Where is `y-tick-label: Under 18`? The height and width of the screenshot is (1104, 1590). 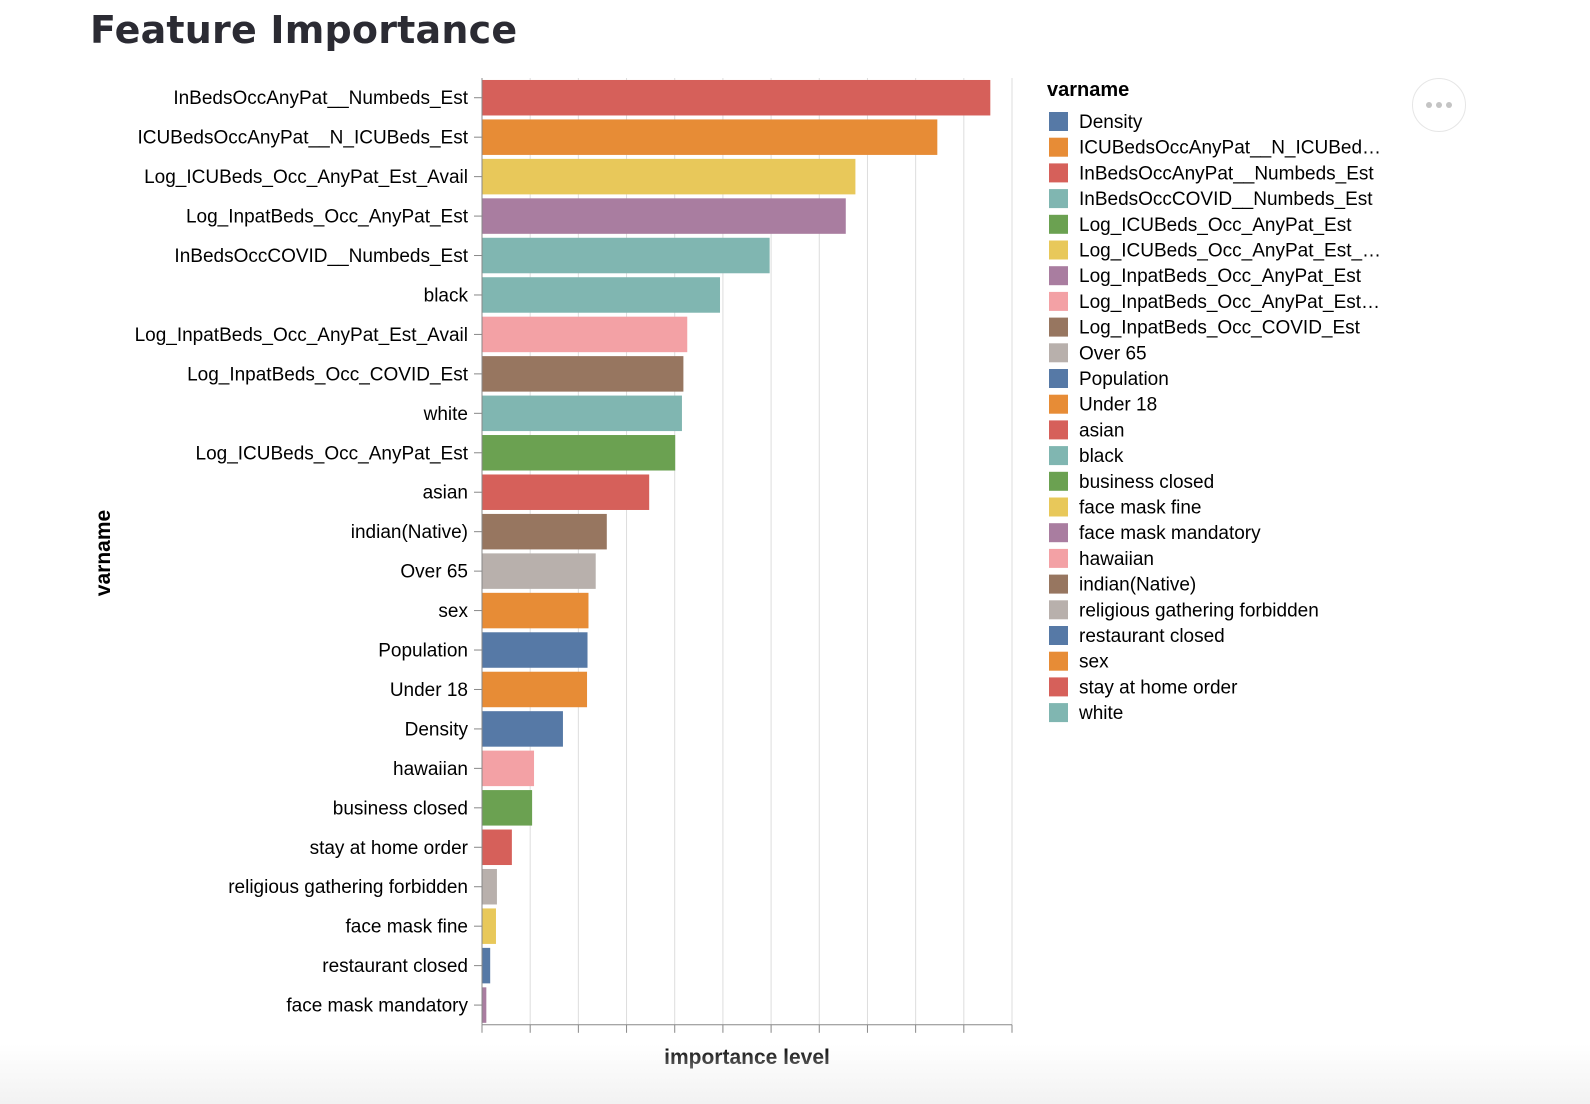
y-tick-label: Under 18 is located at coordinates (429, 690).